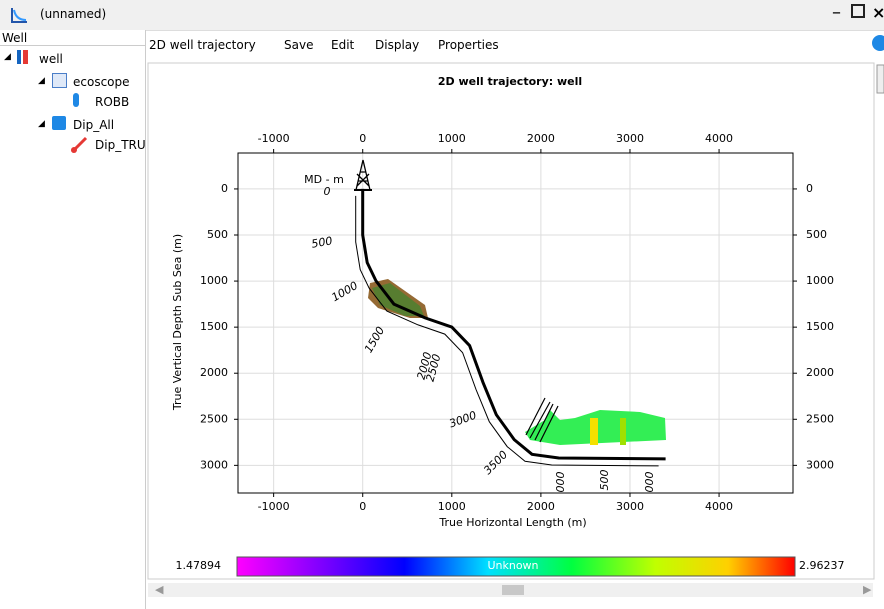 This screenshot has width=884, height=609. What do you see at coordinates (79, 145) in the screenshot?
I see `dip-curve-icon` at bounding box center [79, 145].